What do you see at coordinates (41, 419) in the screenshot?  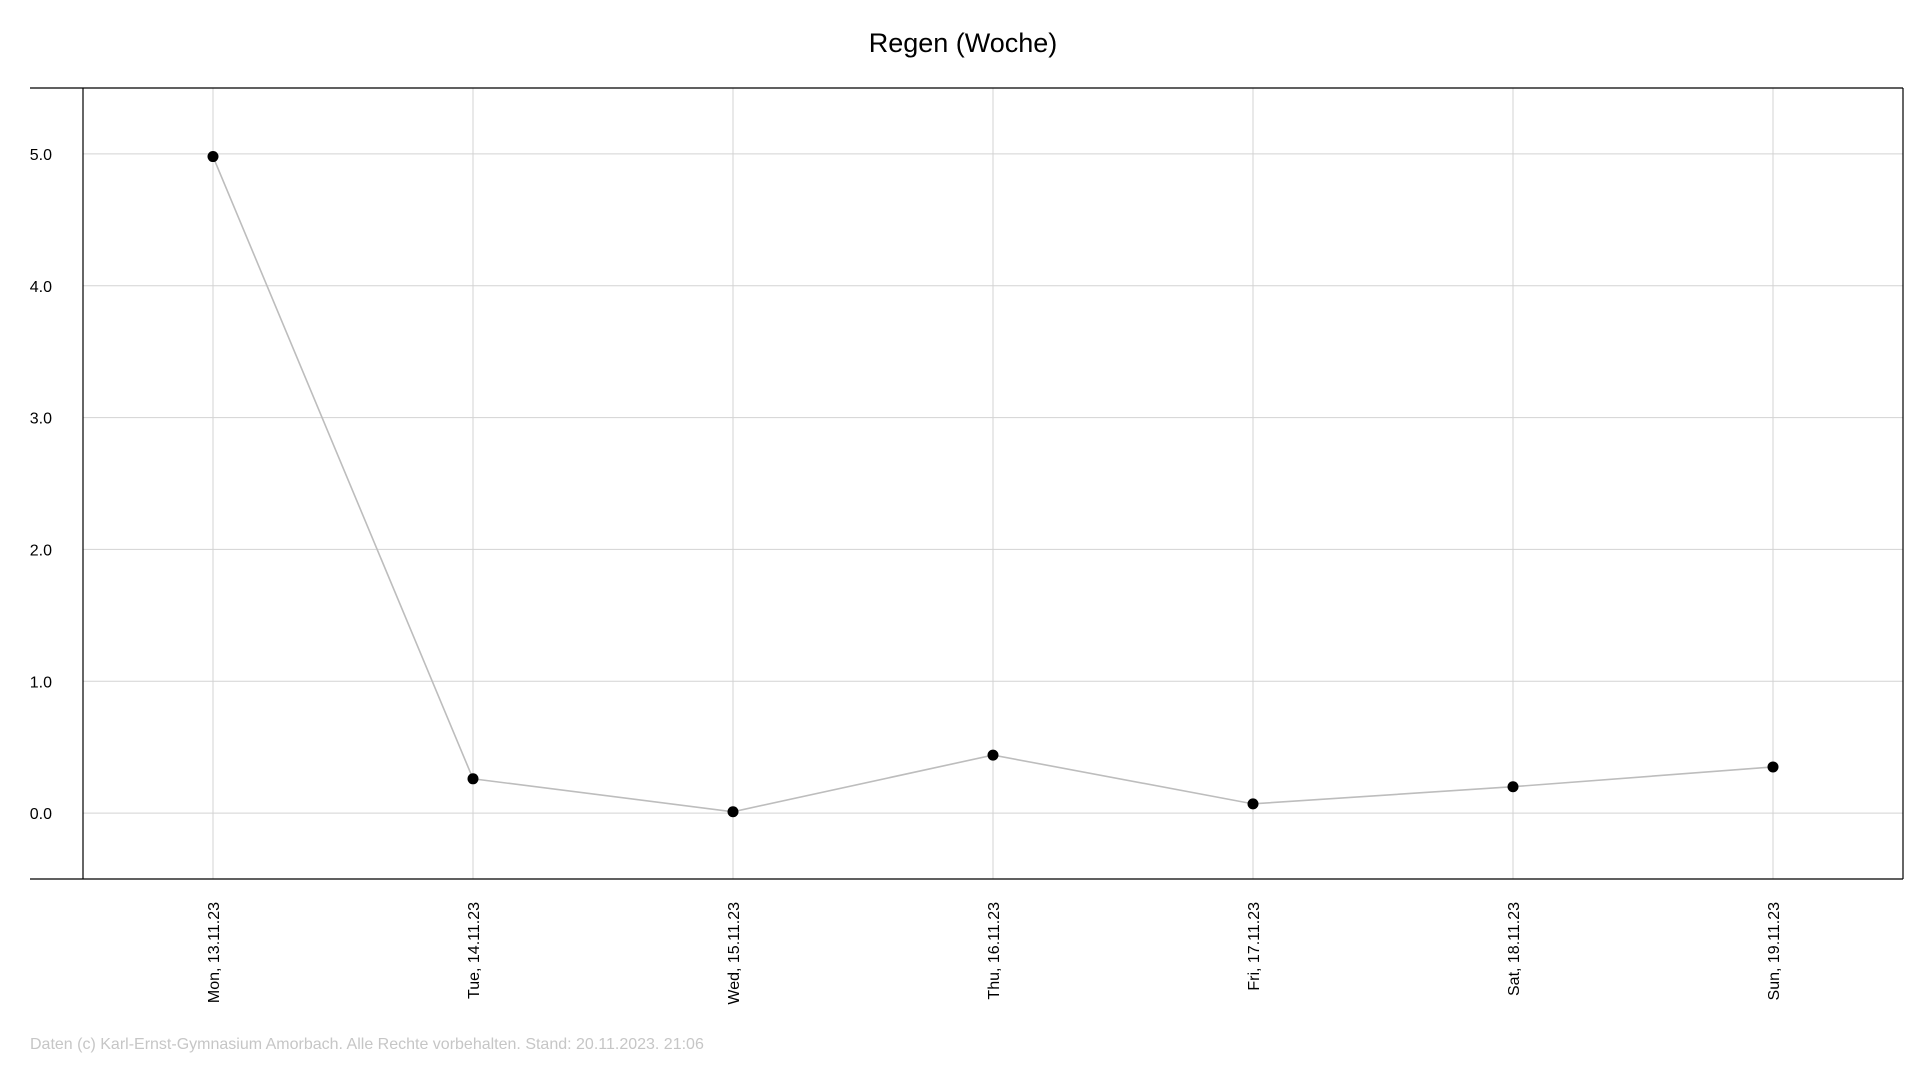 I see `y-tick-label: 3.0` at bounding box center [41, 419].